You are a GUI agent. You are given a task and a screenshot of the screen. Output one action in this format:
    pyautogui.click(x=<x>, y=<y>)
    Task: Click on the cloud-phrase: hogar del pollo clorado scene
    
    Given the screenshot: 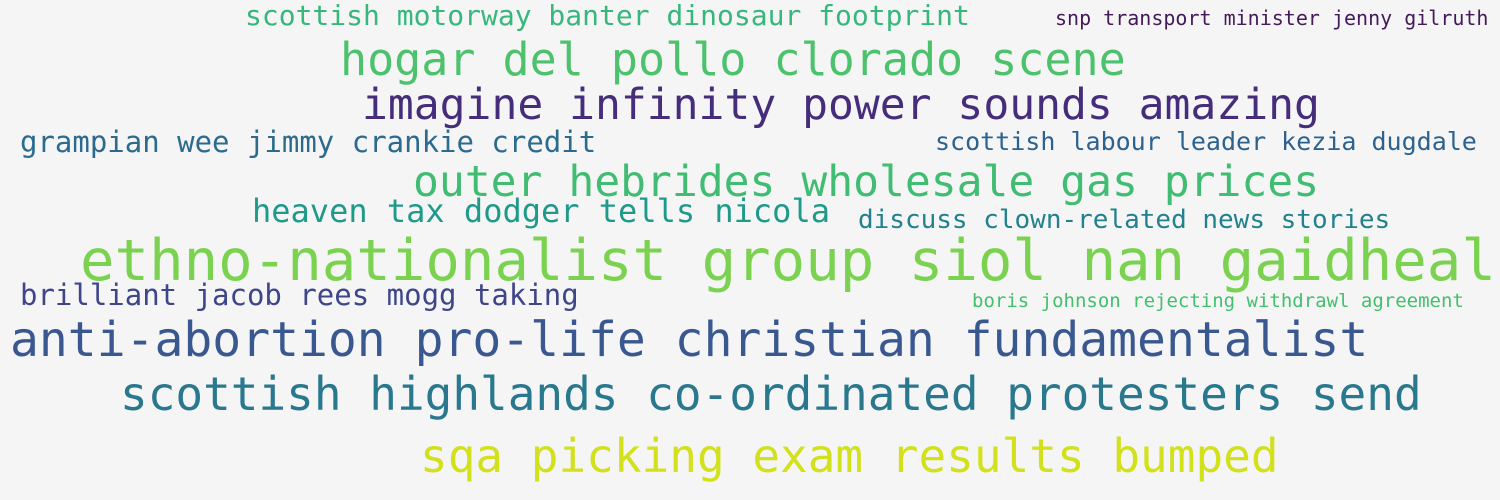 What is the action you would take?
    pyautogui.click(x=733, y=59)
    